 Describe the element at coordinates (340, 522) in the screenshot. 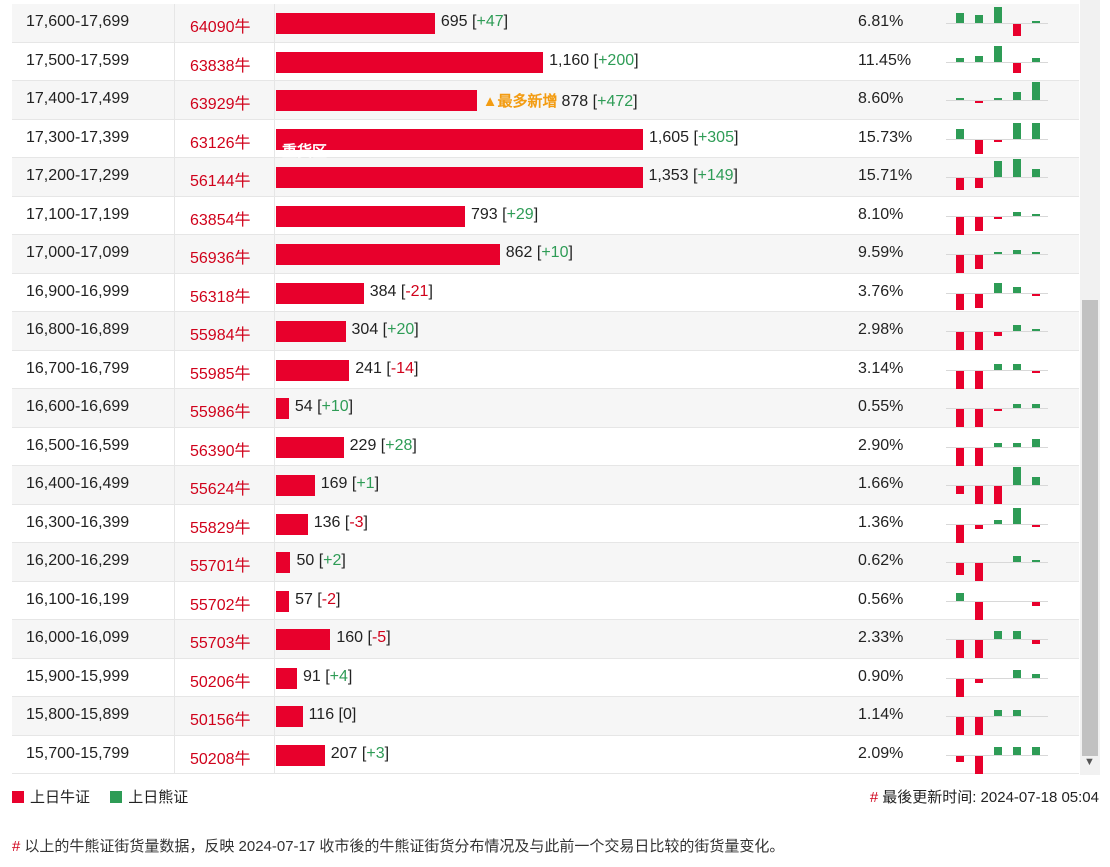

I see `outstanding-value: 136 [-3]` at that location.